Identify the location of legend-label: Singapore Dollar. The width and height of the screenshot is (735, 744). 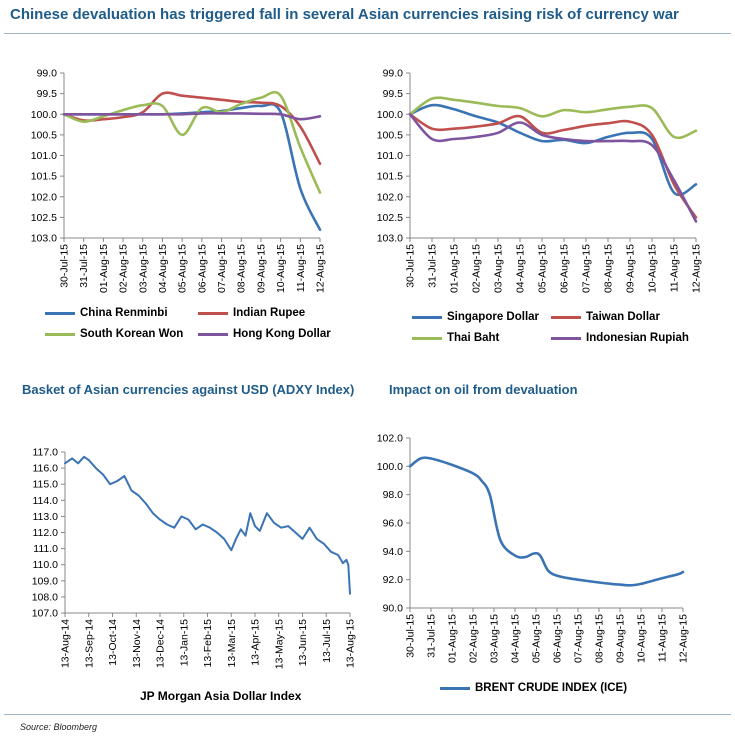
(493, 317).